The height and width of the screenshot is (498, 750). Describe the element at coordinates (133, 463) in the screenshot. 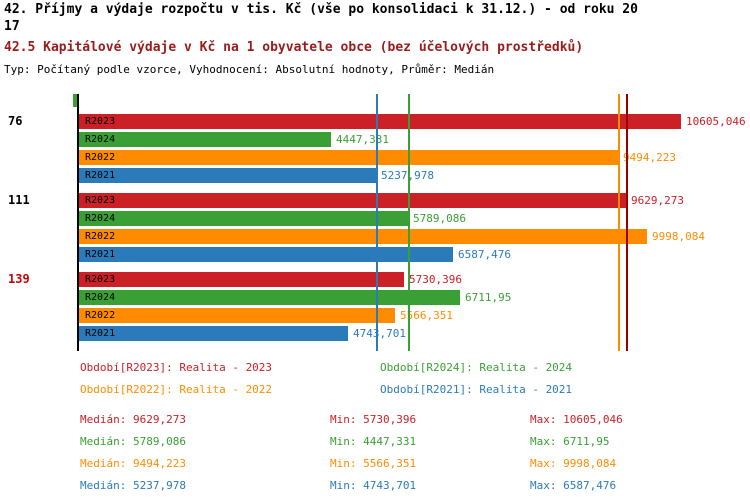

I see `stat-median-r2022: Medián: 9494,223` at that location.